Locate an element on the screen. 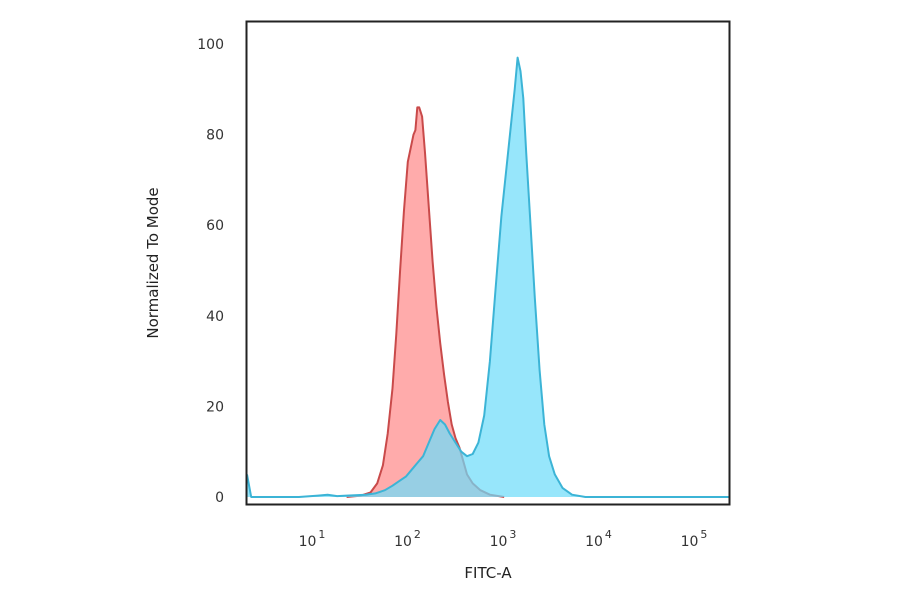 The image size is (900, 594). y-axis-ticks: 0 20 40 60 80 100 is located at coordinates (210, 271).